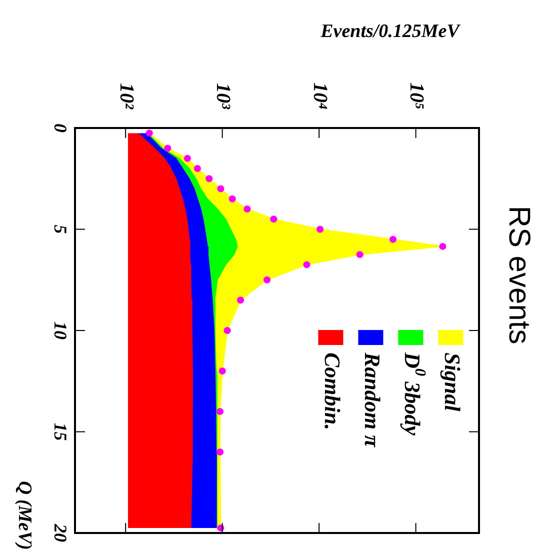 This screenshot has width=544, height=553. Describe the element at coordinates (25, 515) in the screenshot. I see `y-axis-title: Q (MeV)` at that location.